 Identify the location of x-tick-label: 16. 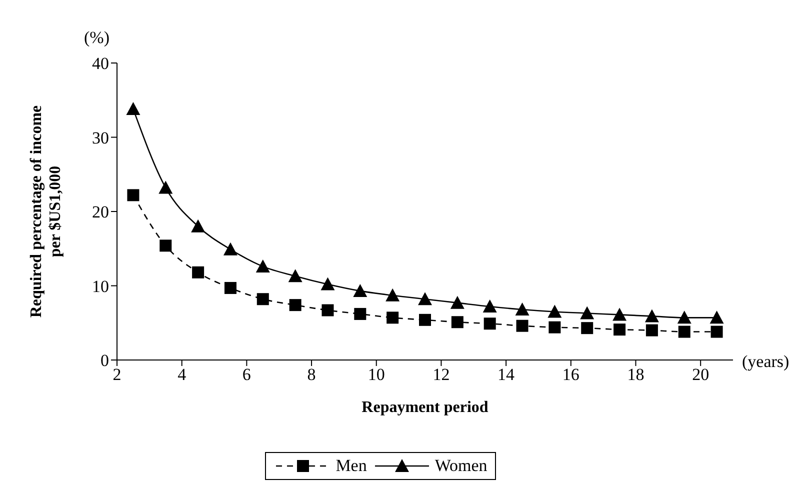
(571, 374).